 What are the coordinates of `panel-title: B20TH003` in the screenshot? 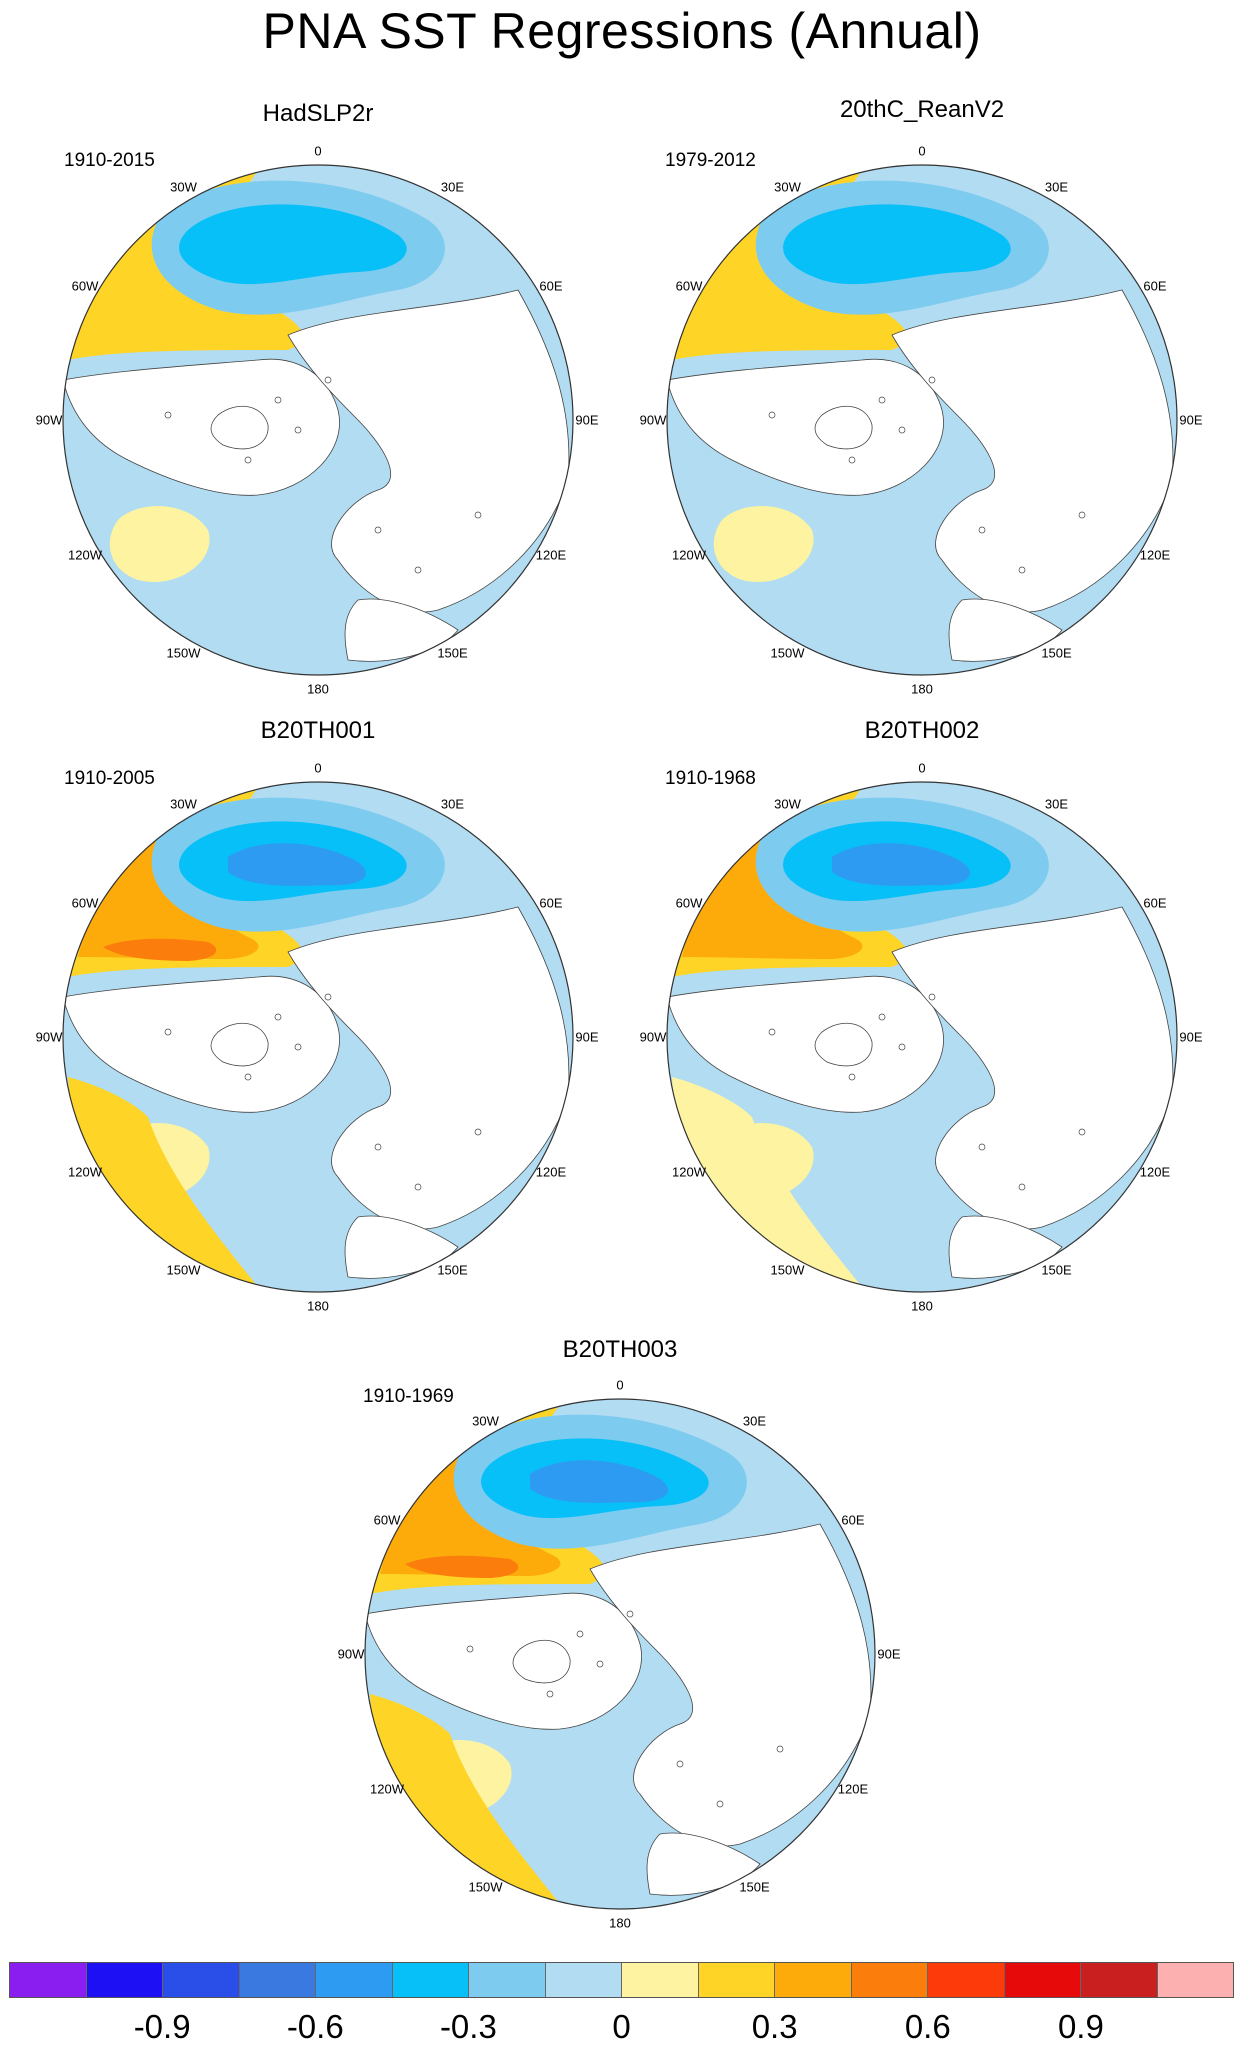 It's located at (620, 1349).